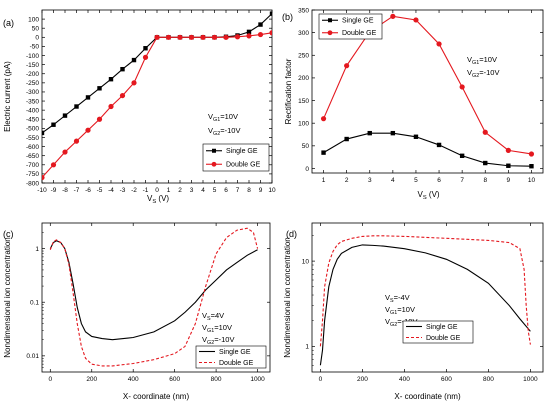 Image resolution: width=550 pixels, height=409 pixels. What do you see at coordinates (485, 180) in the screenshot?
I see `x-tick-label: 8` at bounding box center [485, 180].